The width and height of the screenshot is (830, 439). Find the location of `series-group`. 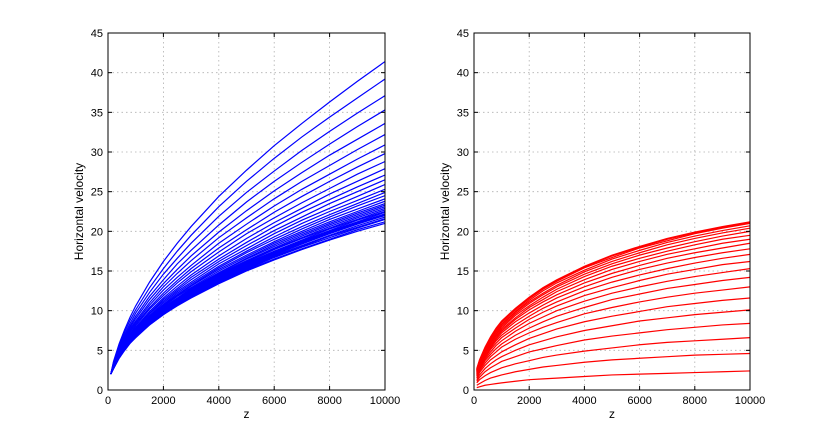

series-group is located at coordinates (613, 305).